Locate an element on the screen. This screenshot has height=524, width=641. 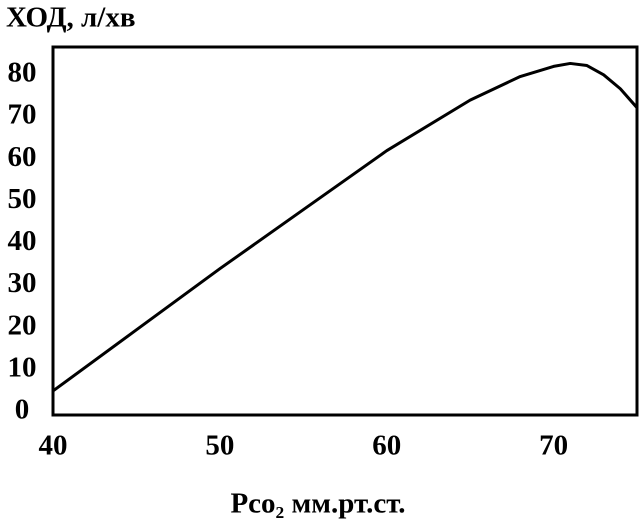
y-tick-label: 10 is located at coordinates (22, 368).